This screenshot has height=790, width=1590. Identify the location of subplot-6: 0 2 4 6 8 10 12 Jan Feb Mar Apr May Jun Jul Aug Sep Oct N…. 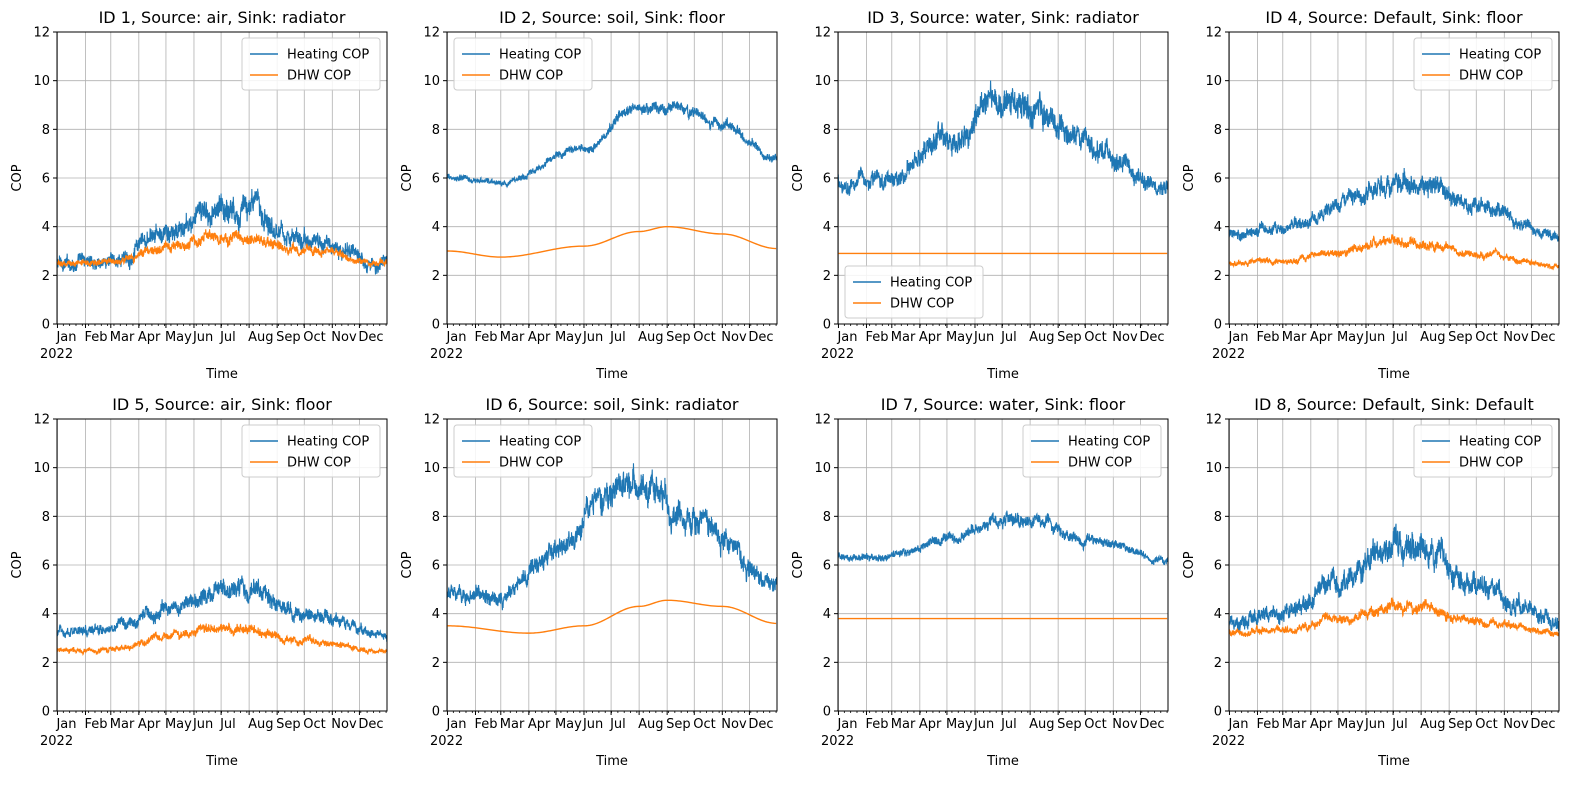
(589, 582).